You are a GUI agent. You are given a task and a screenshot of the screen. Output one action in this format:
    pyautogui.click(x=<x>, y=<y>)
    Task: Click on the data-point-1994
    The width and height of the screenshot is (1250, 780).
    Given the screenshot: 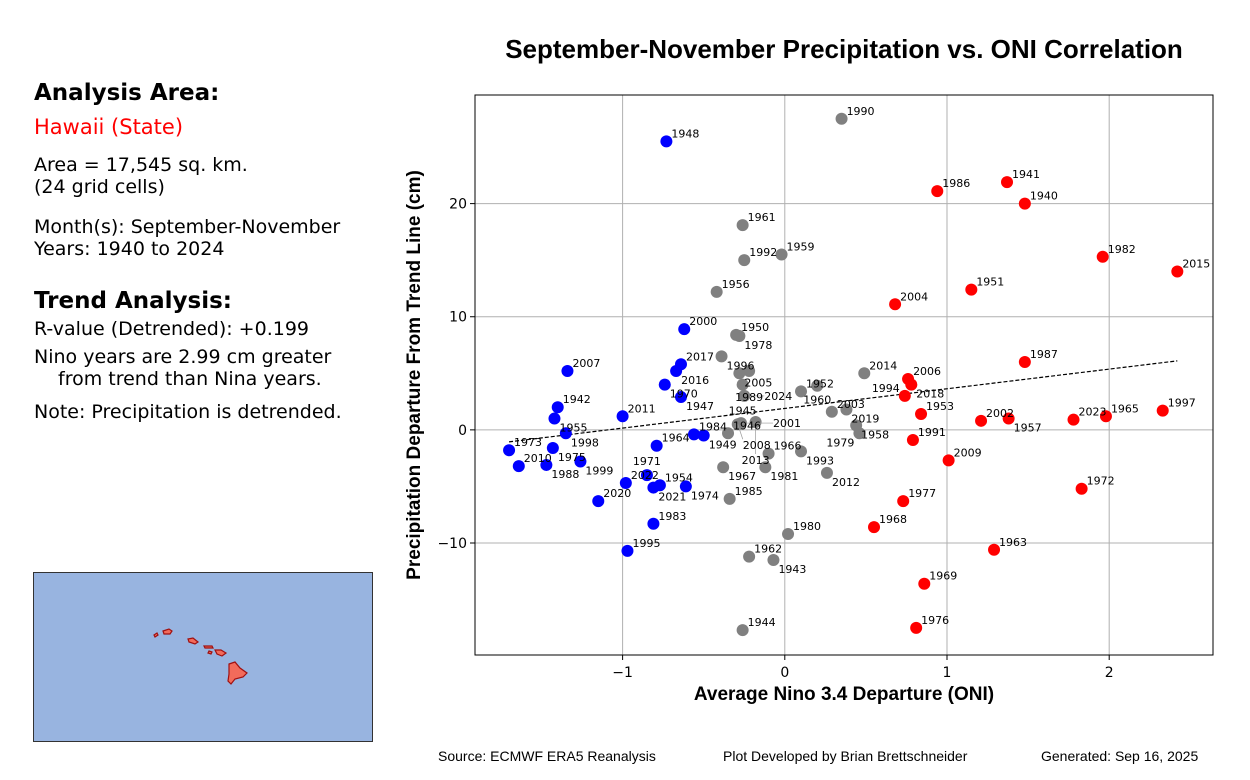 What is the action you would take?
    pyautogui.click(x=904, y=395)
    